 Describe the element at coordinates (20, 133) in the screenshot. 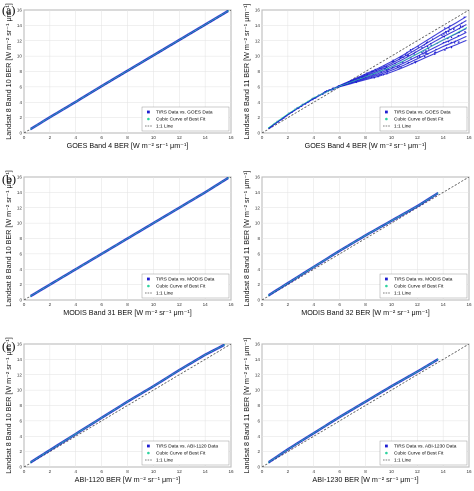

I see `y-tick-label: 0` at that location.